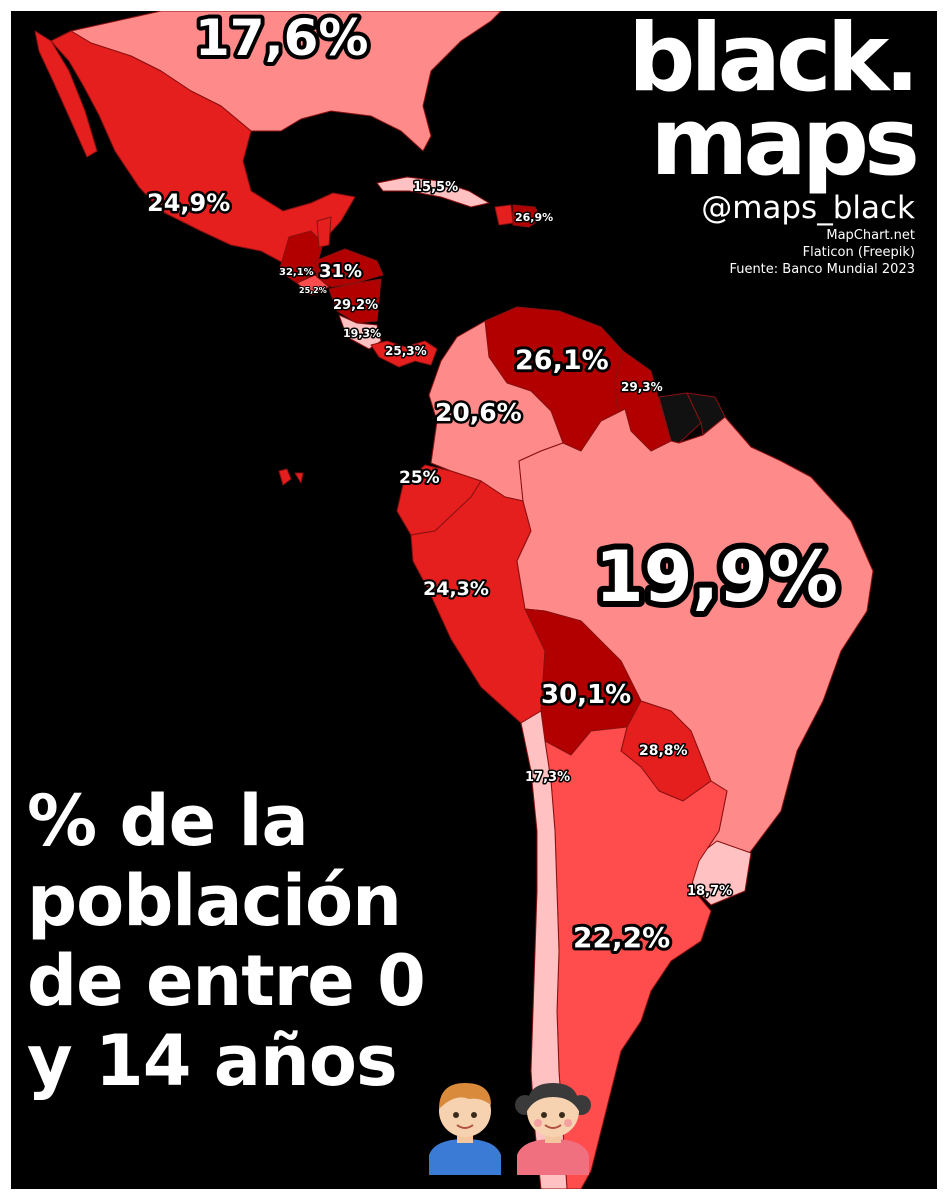  I want to click on label-uruguay: 18,7%, so click(709, 891).